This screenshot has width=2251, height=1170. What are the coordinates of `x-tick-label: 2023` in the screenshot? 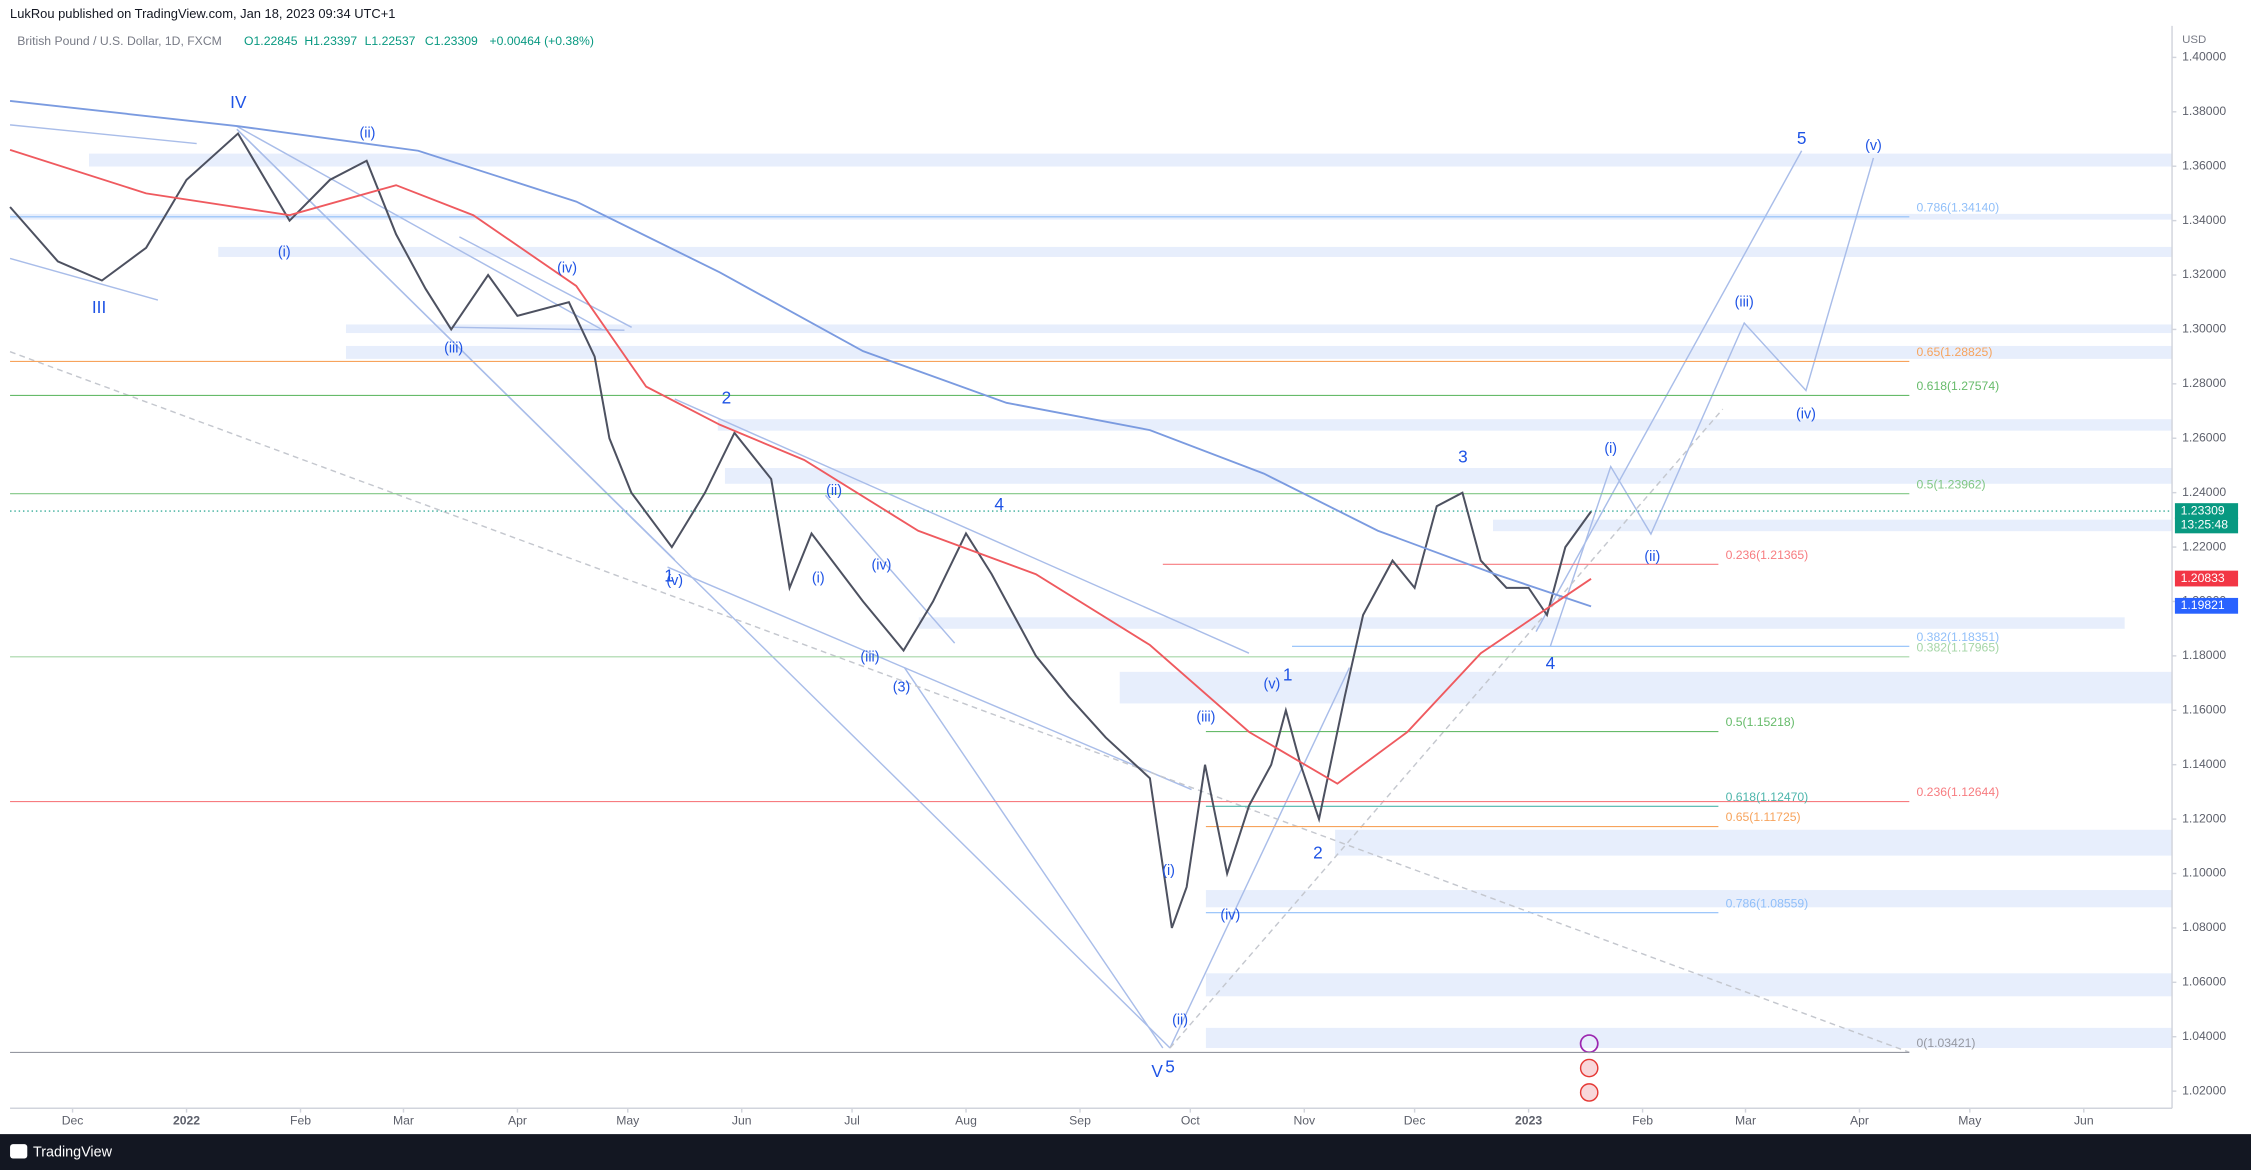 It's located at (1528, 1120).